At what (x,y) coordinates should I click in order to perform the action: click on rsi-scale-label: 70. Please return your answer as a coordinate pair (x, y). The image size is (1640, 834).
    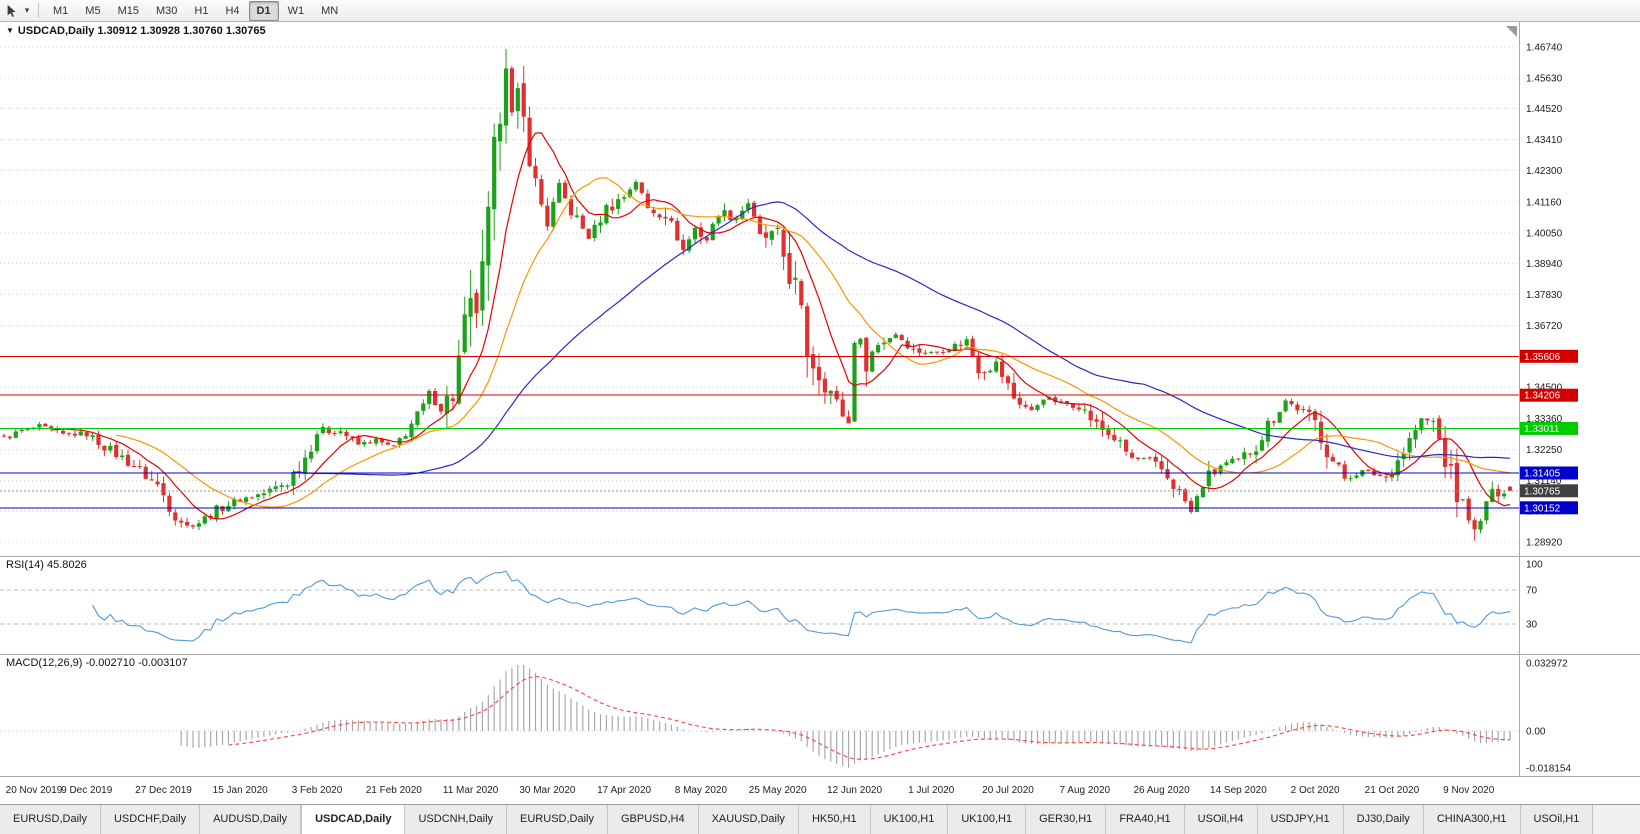
    Looking at the image, I should click on (1532, 590).